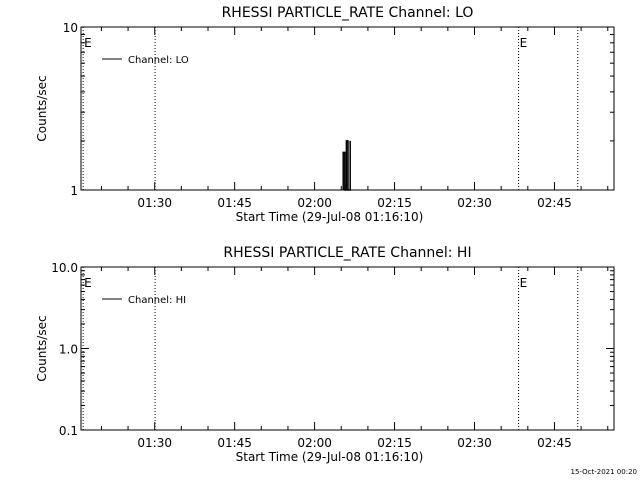 The width and height of the screenshot is (640, 480). Describe the element at coordinates (314, 443) in the screenshot. I see `chart-1-x-tick-label: 02:00` at that location.